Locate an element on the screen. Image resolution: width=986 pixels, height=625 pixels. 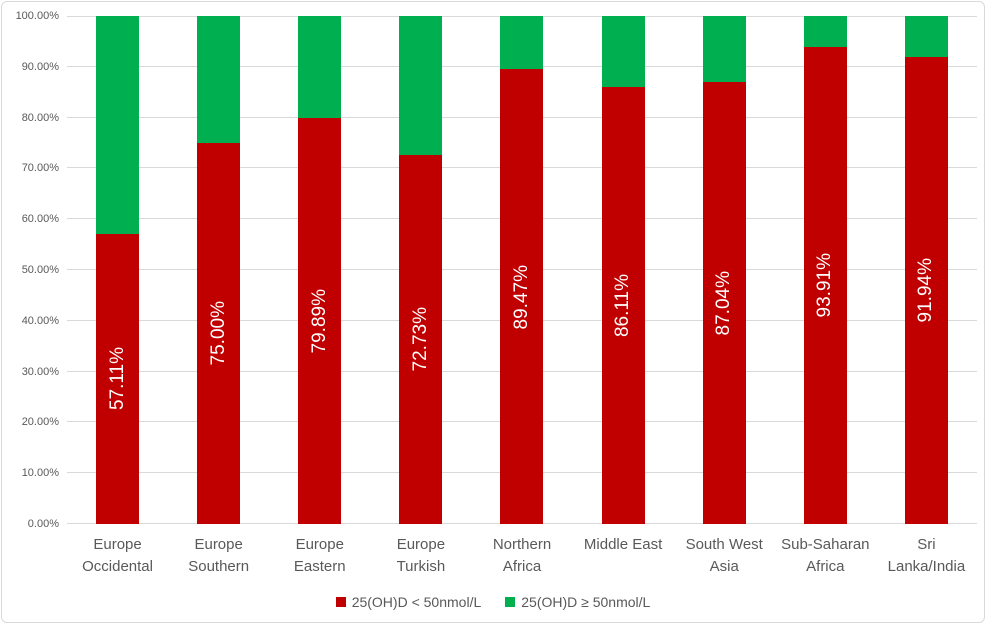
stacked-bar-2: 79.89% is located at coordinates (320, 270).